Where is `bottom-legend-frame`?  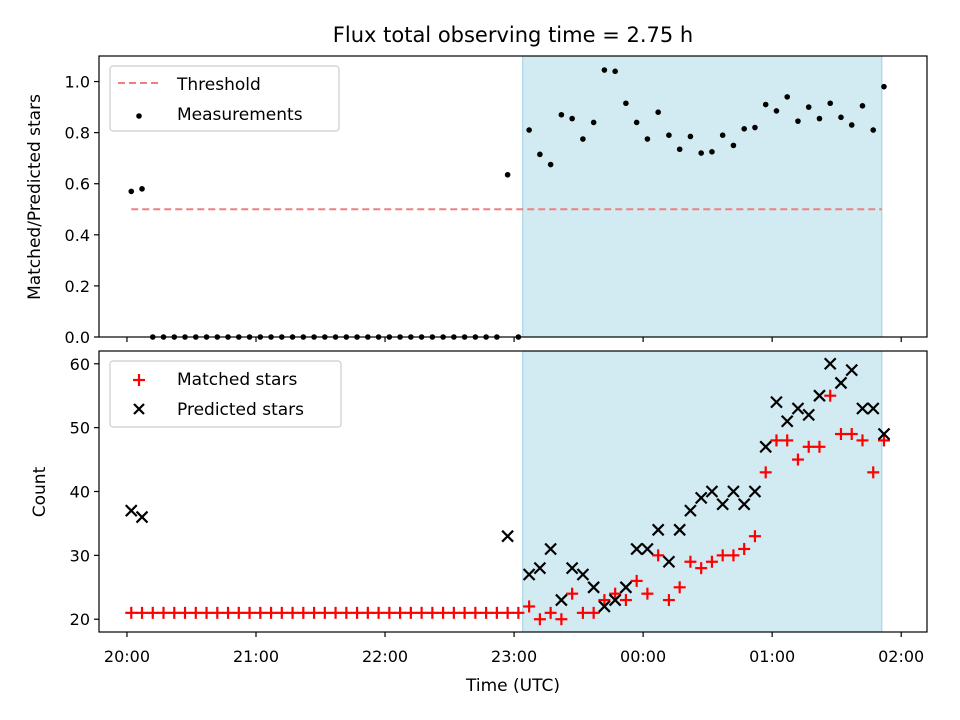 bottom-legend-frame is located at coordinates (225, 394).